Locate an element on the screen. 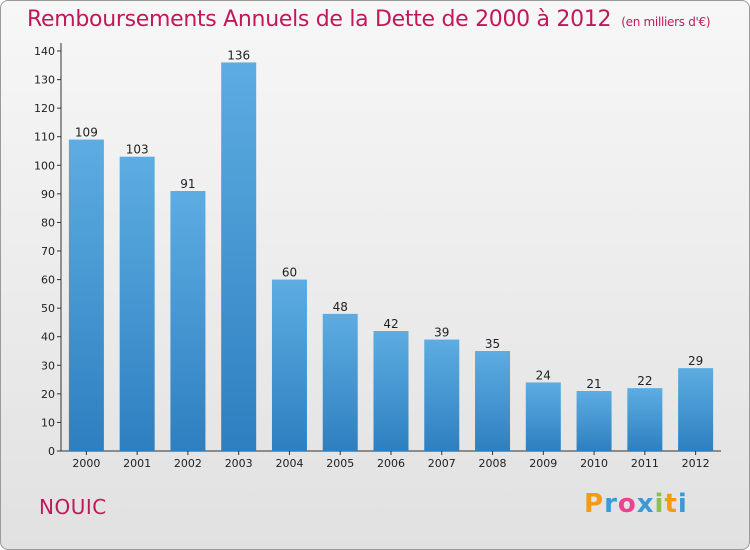 This screenshot has width=750, height=550. logo-letter: t is located at coordinates (671, 504).